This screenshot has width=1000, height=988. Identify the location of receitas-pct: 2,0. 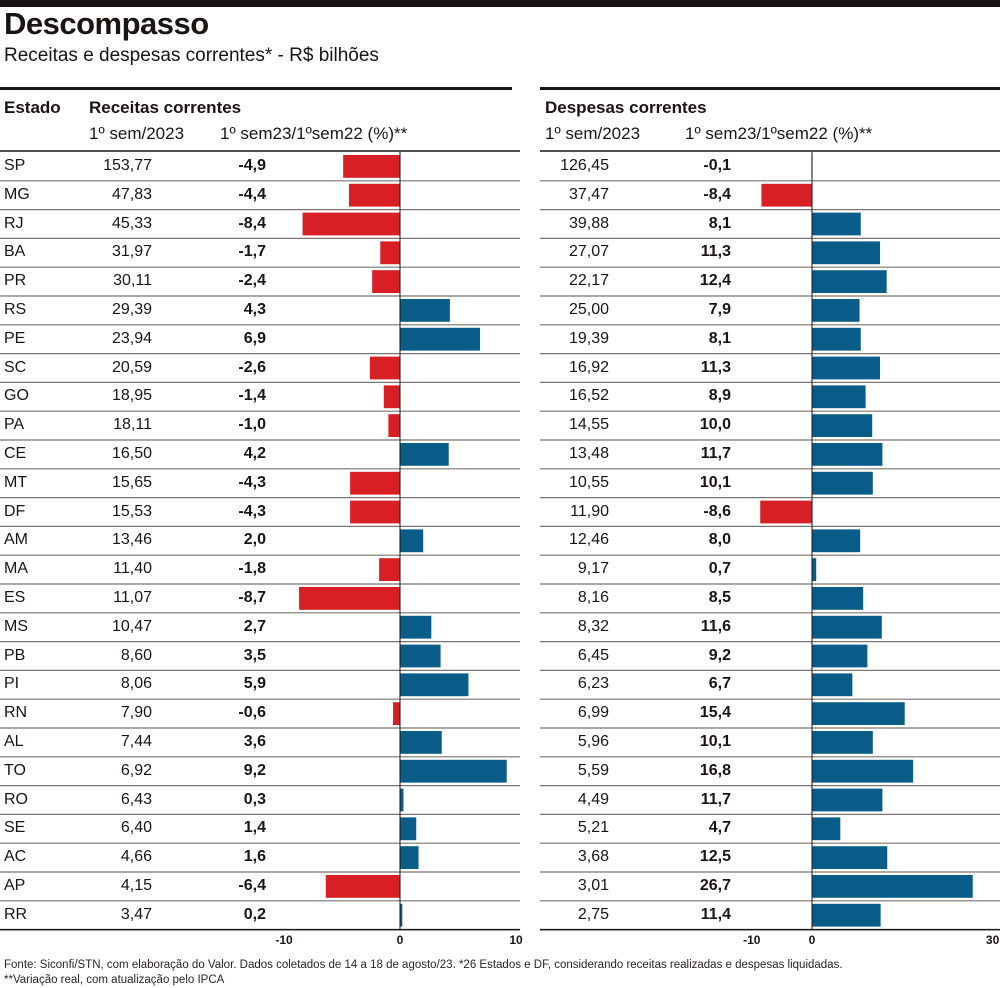
(254, 540).